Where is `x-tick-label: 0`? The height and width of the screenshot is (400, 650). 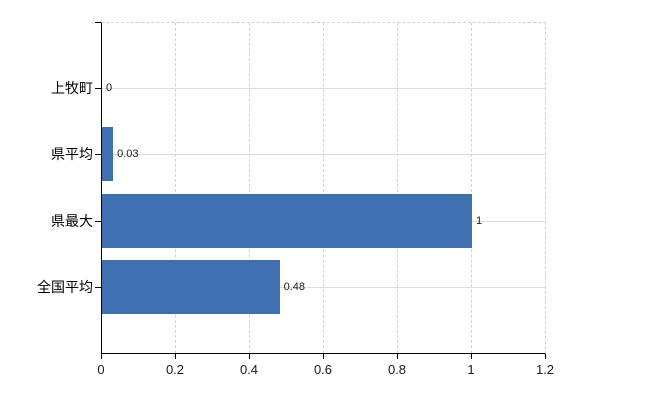 x-tick-label: 0 is located at coordinates (101, 369).